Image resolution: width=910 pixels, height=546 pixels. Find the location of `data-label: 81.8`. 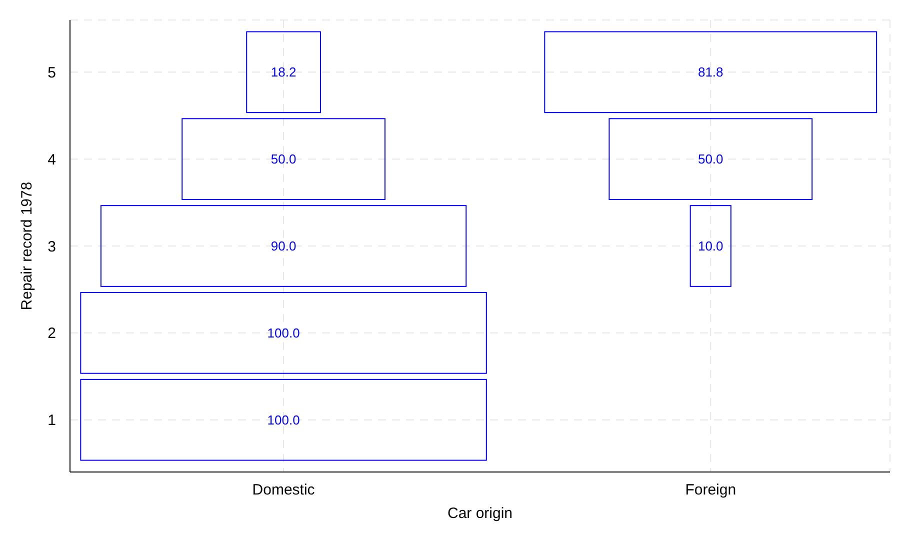

data-label: 81.8 is located at coordinates (711, 72).